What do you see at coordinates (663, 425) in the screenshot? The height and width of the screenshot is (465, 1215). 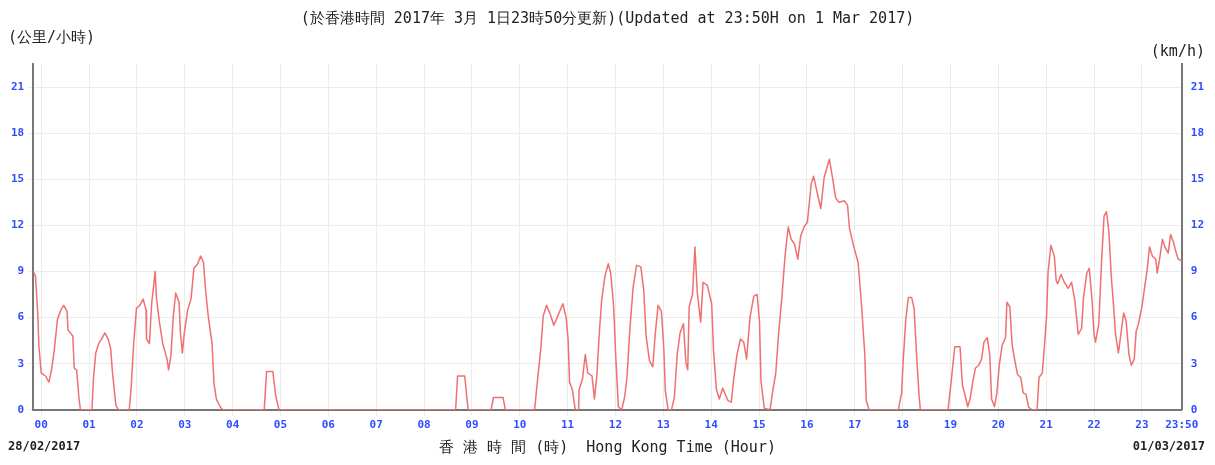 I see `x-tick-label: 13` at bounding box center [663, 425].